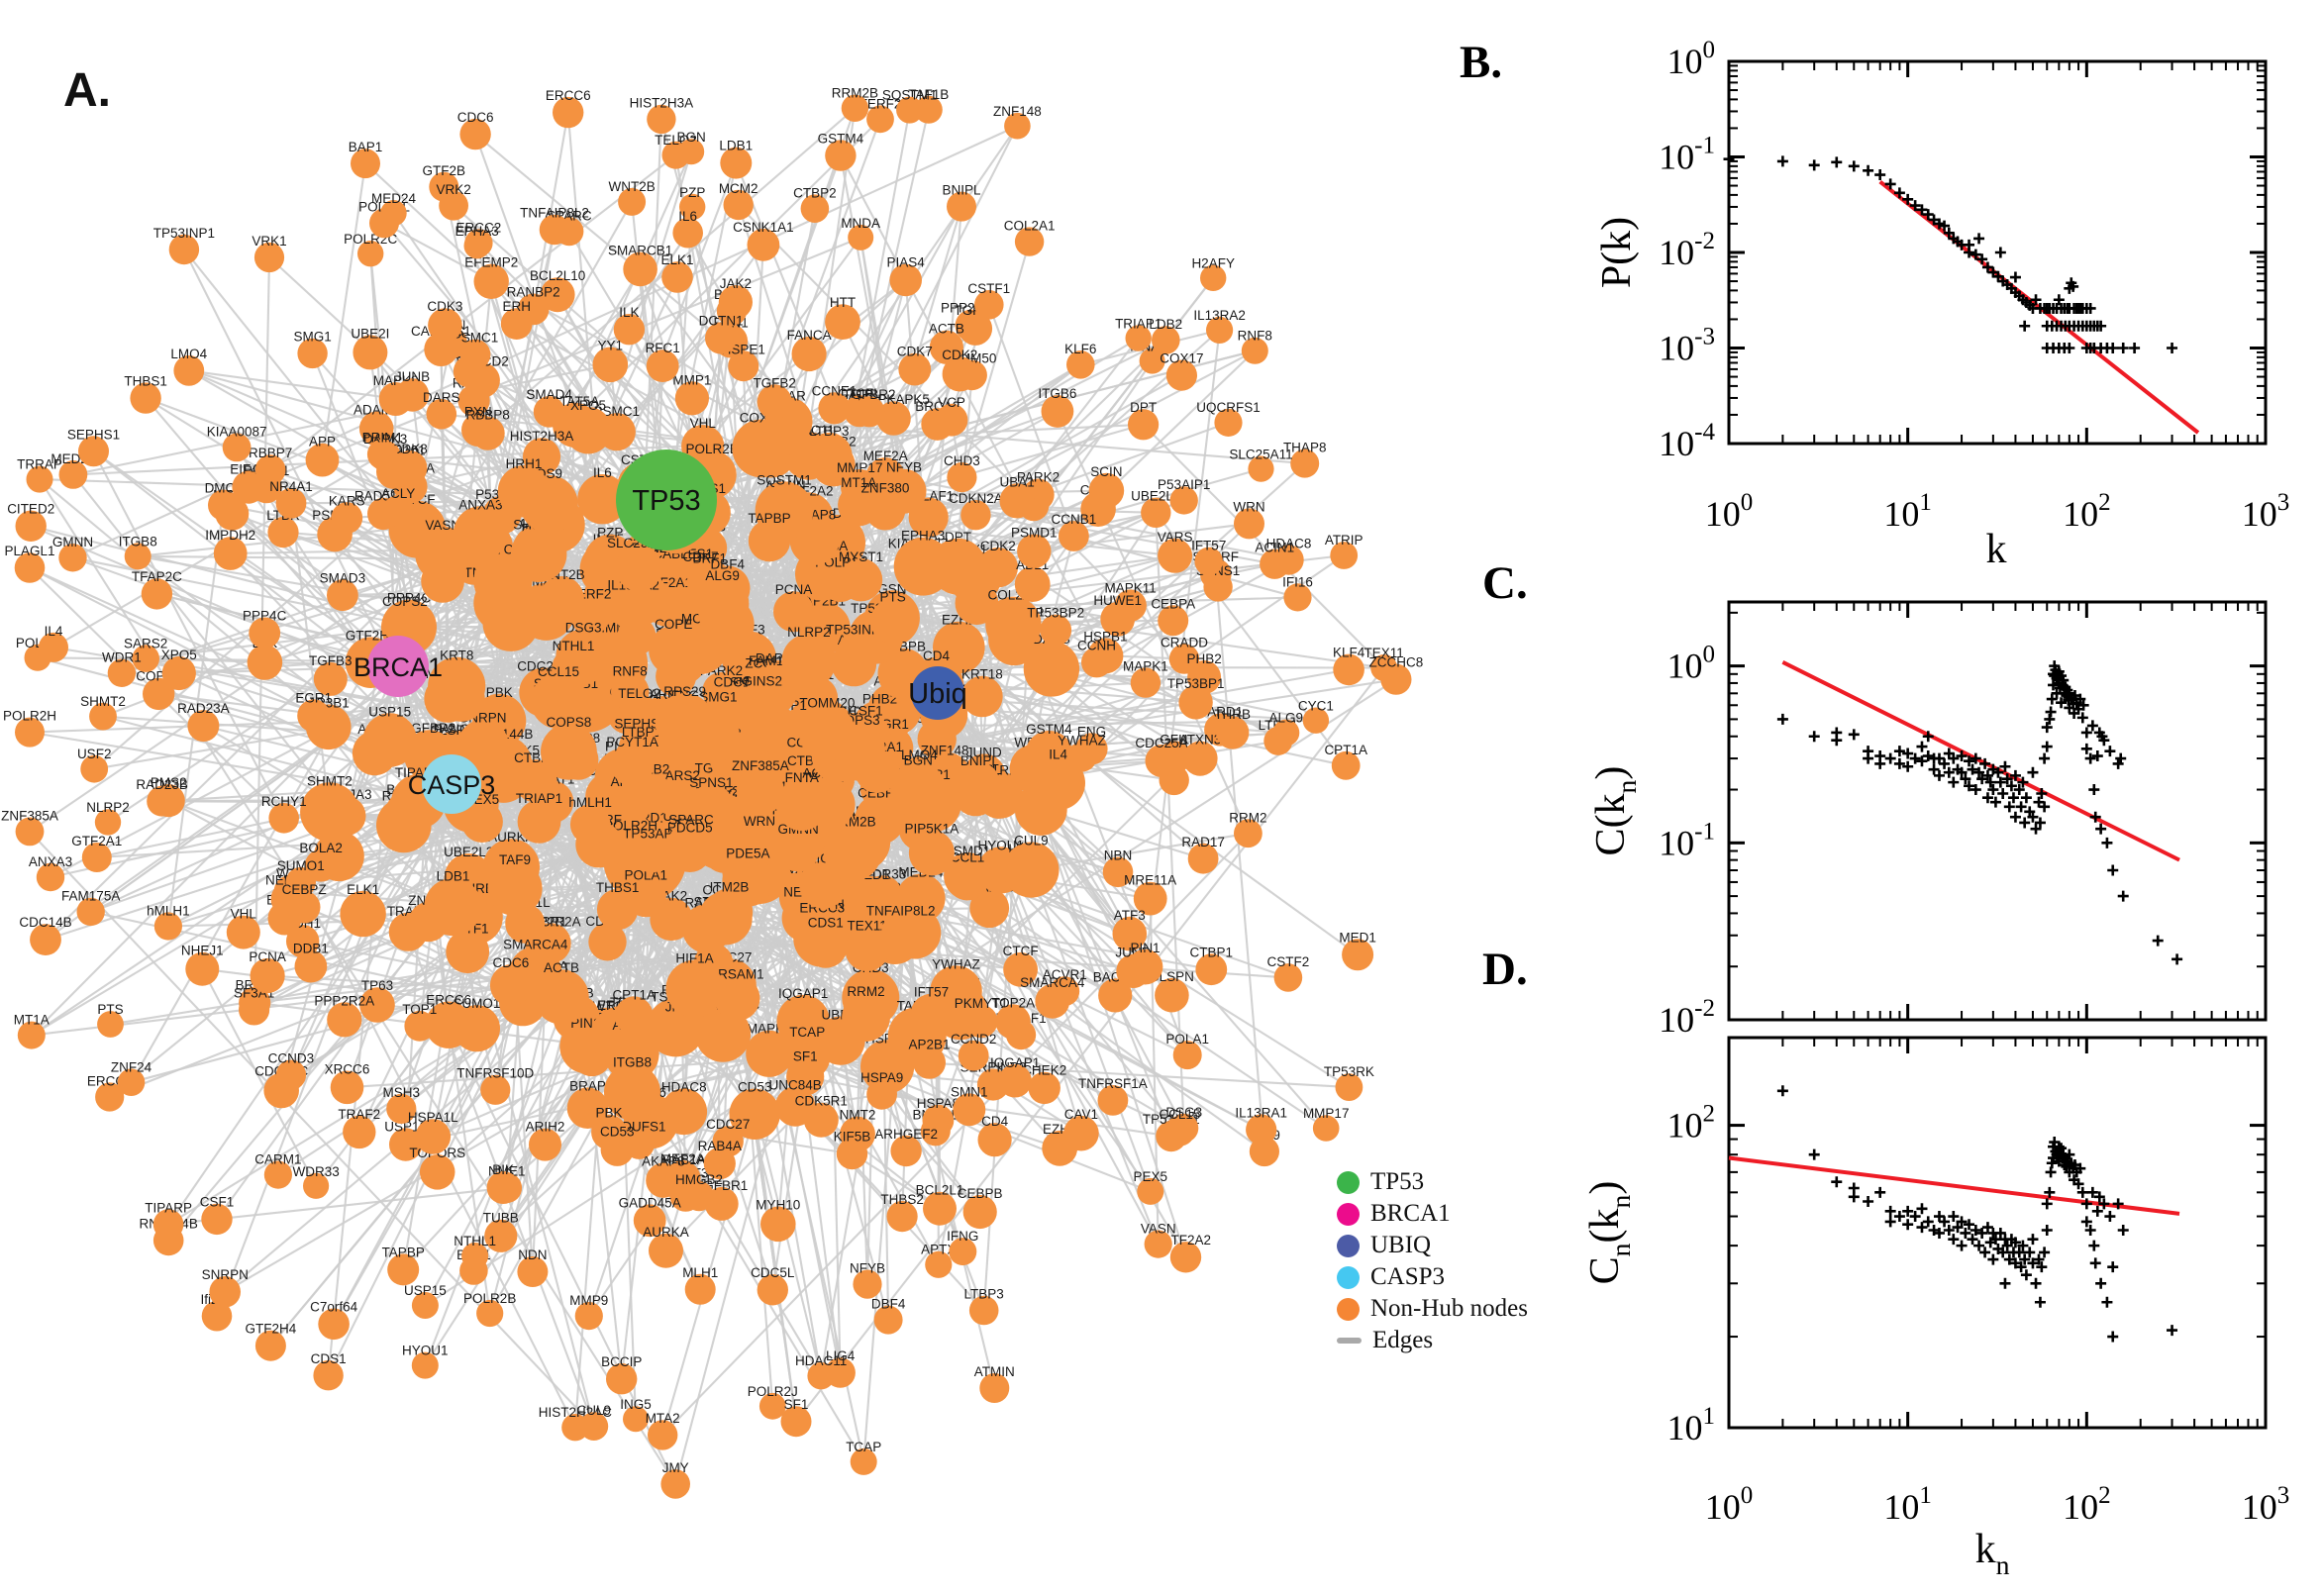 Image resolution: width=2323 pixels, height=1596 pixels. Describe the element at coordinates (1091, 731) in the screenshot. I see `network-node-label: ENG` at that location.